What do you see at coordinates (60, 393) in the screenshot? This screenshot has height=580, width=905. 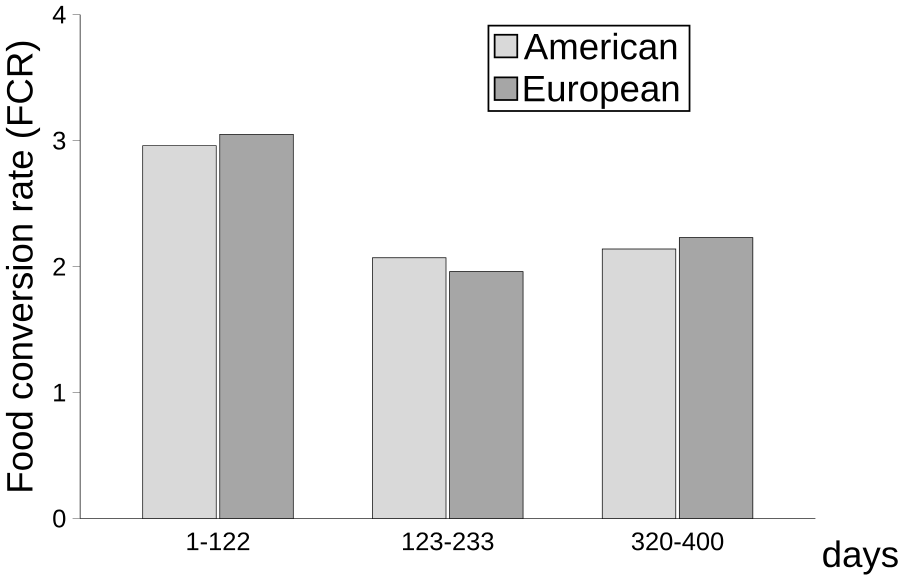 I see `y-tick-label: 1` at bounding box center [60, 393].